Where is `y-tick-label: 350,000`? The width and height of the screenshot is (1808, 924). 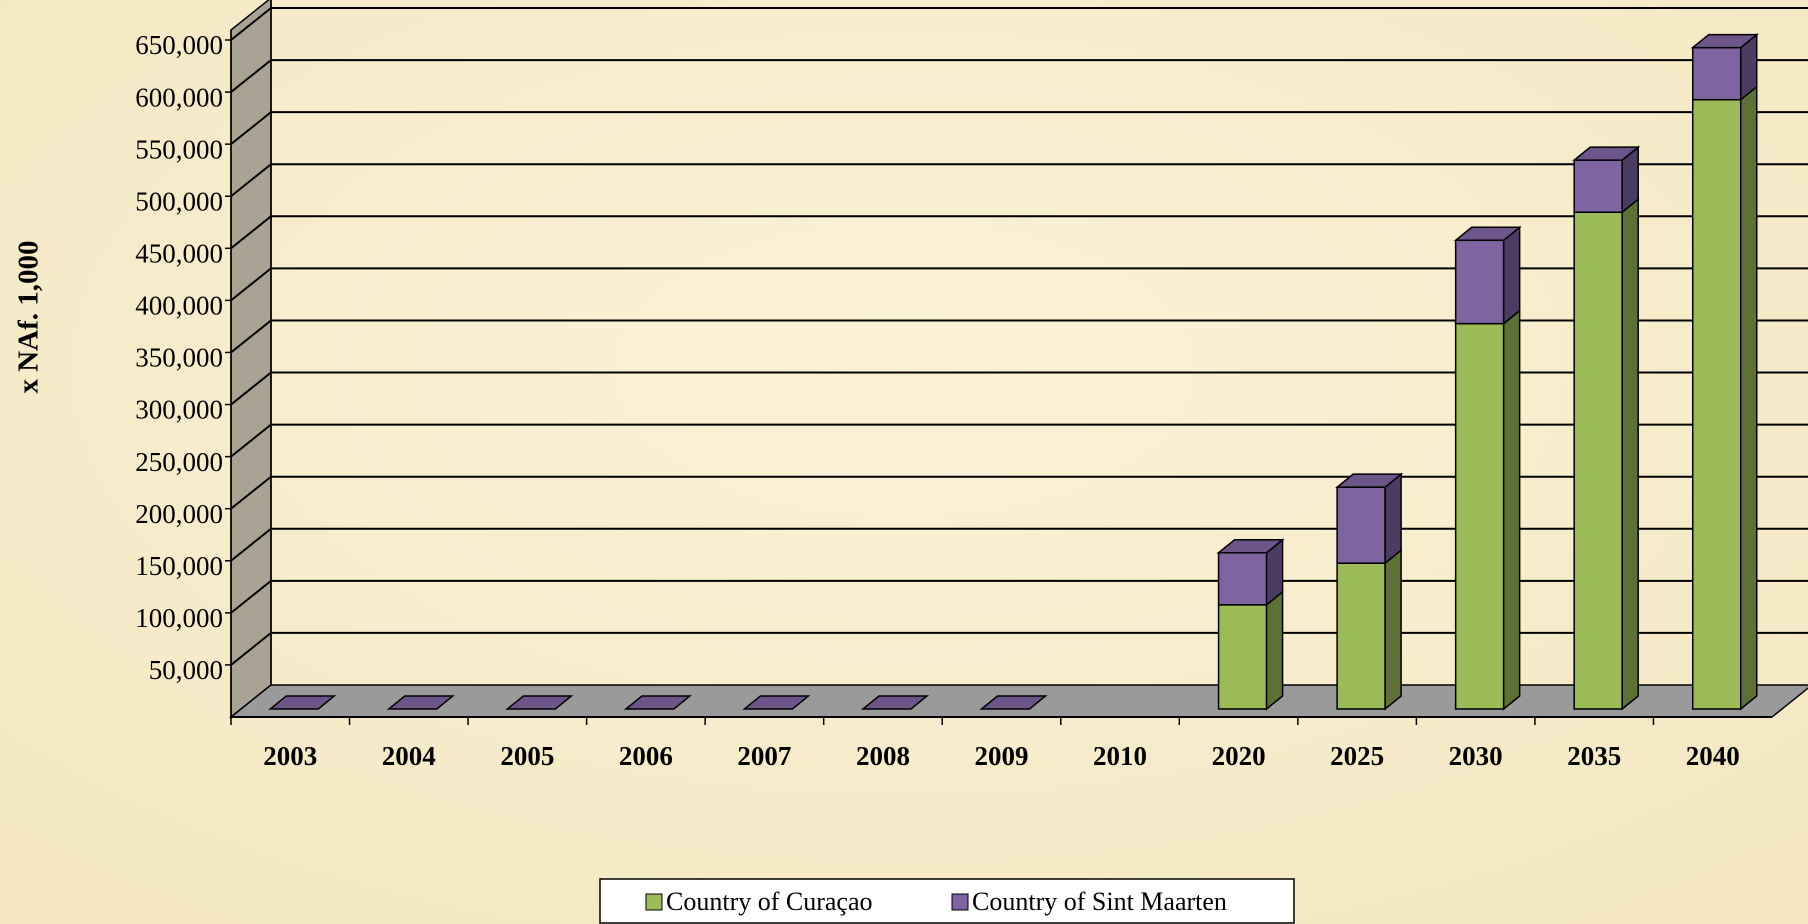 y-tick-label: 350,000 is located at coordinates (179, 358).